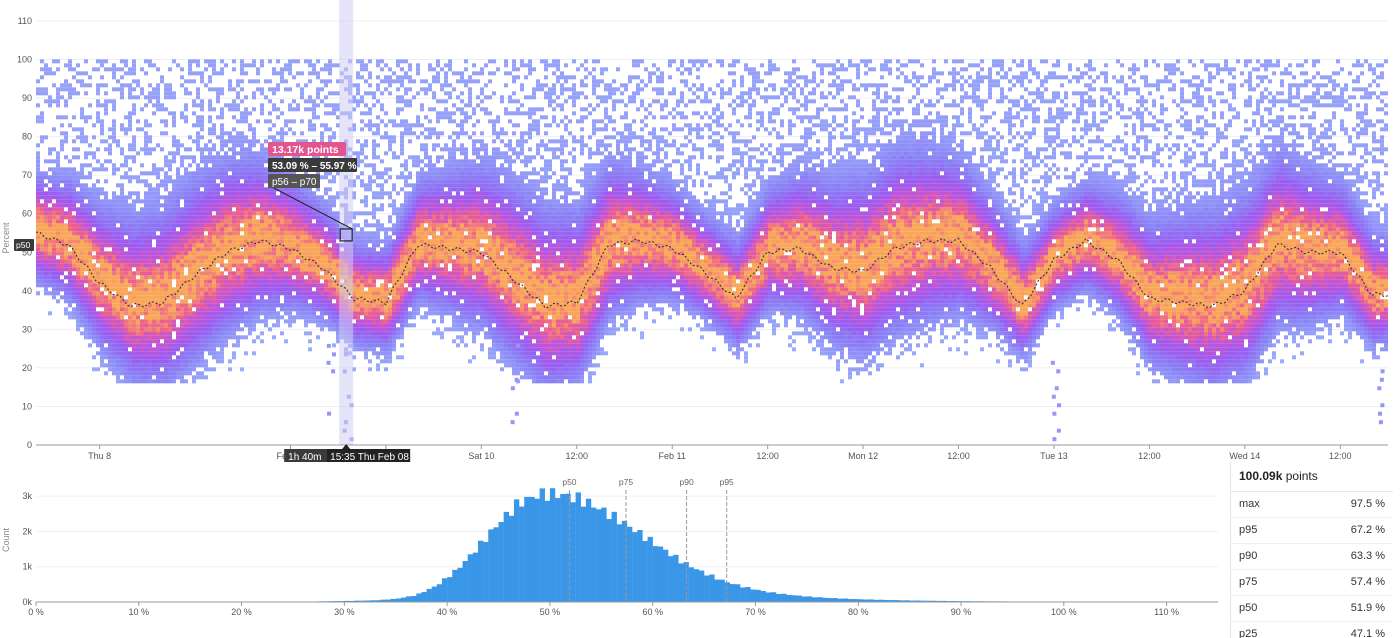 The width and height of the screenshot is (1400, 638). Describe the element at coordinates (6, 238) in the screenshot. I see `y-axis-title: Percent` at that location.